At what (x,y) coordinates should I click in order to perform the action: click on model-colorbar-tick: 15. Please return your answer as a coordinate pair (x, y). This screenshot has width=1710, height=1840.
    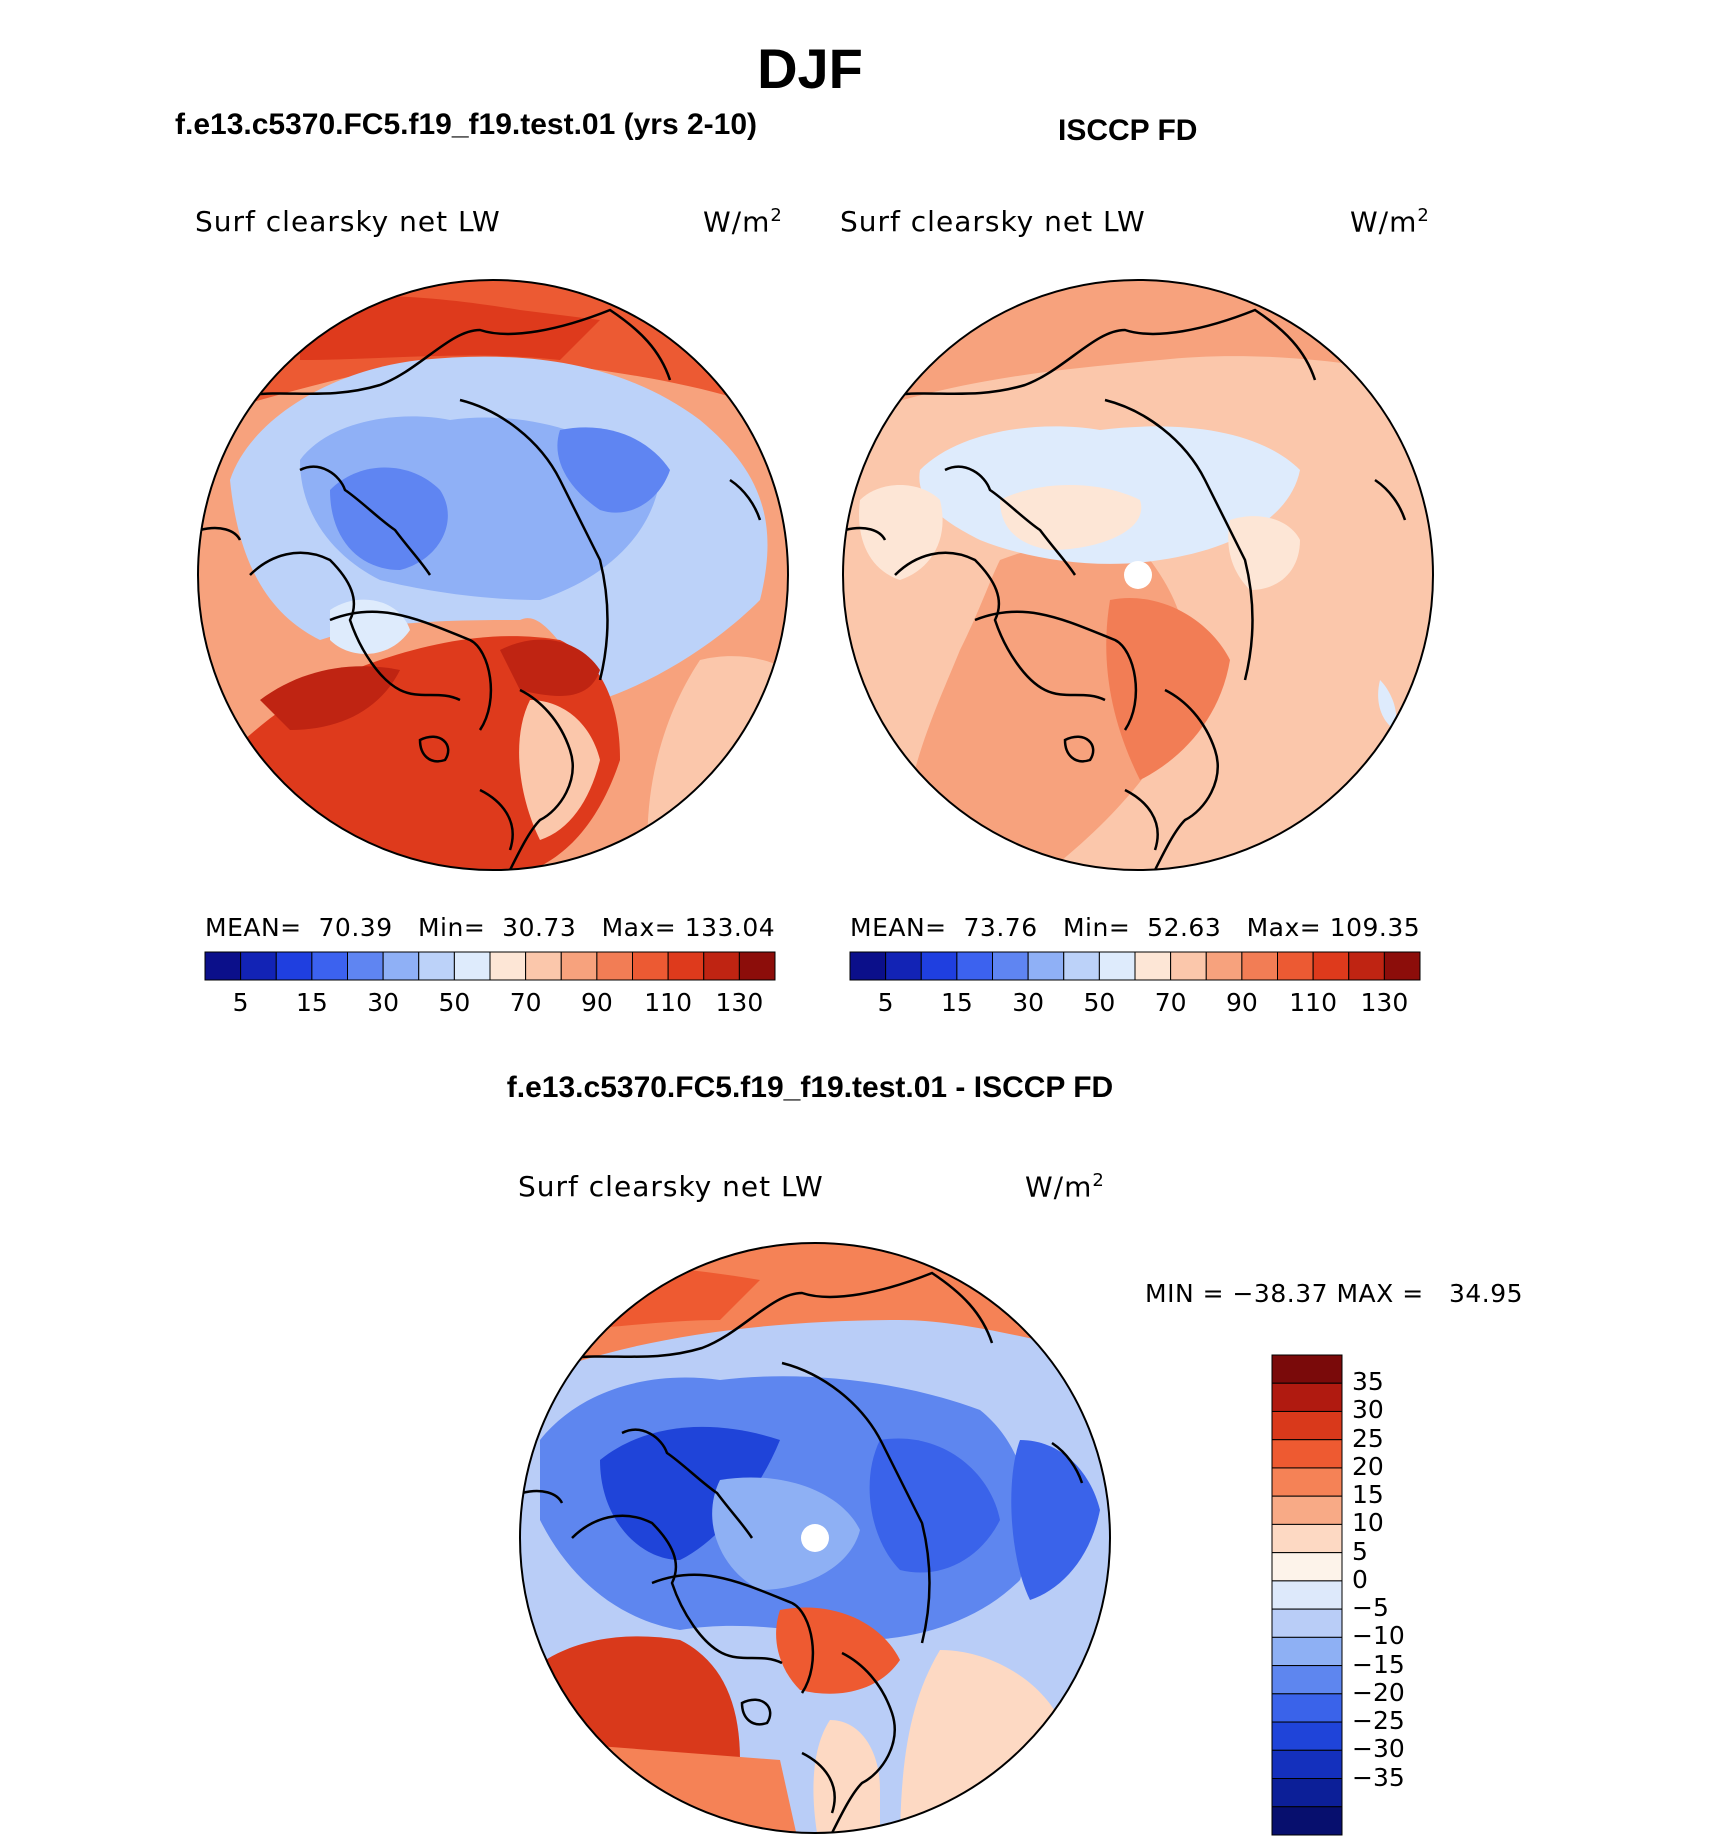
    Looking at the image, I should click on (311, 1002).